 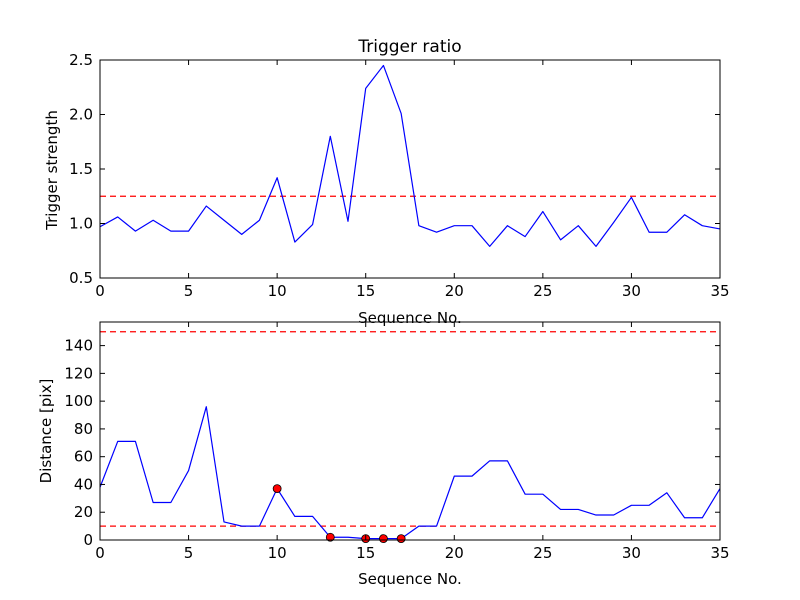 I want to click on chart-title: Trigger ratio, so click(x=409, y=47).